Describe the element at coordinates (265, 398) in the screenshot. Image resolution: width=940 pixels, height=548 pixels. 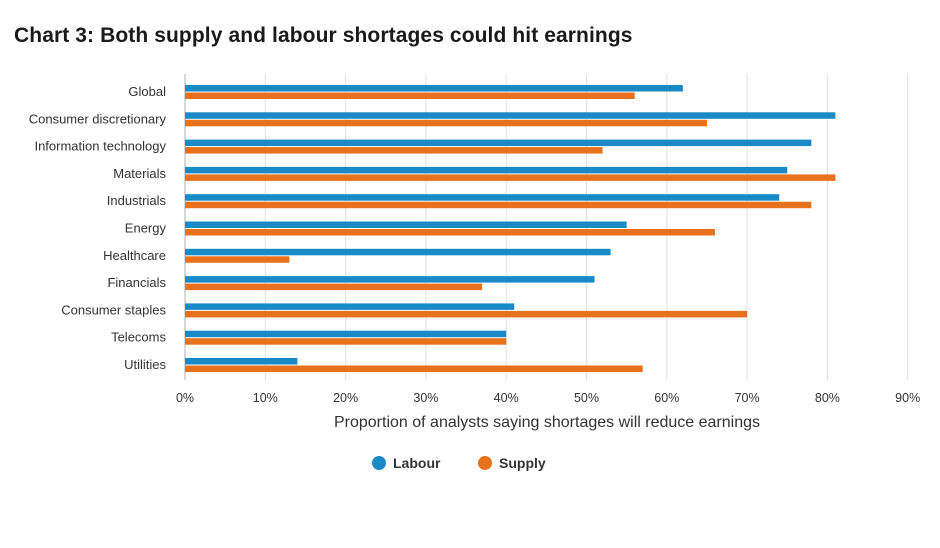
I see `x-tick-label: 10%` at that location.